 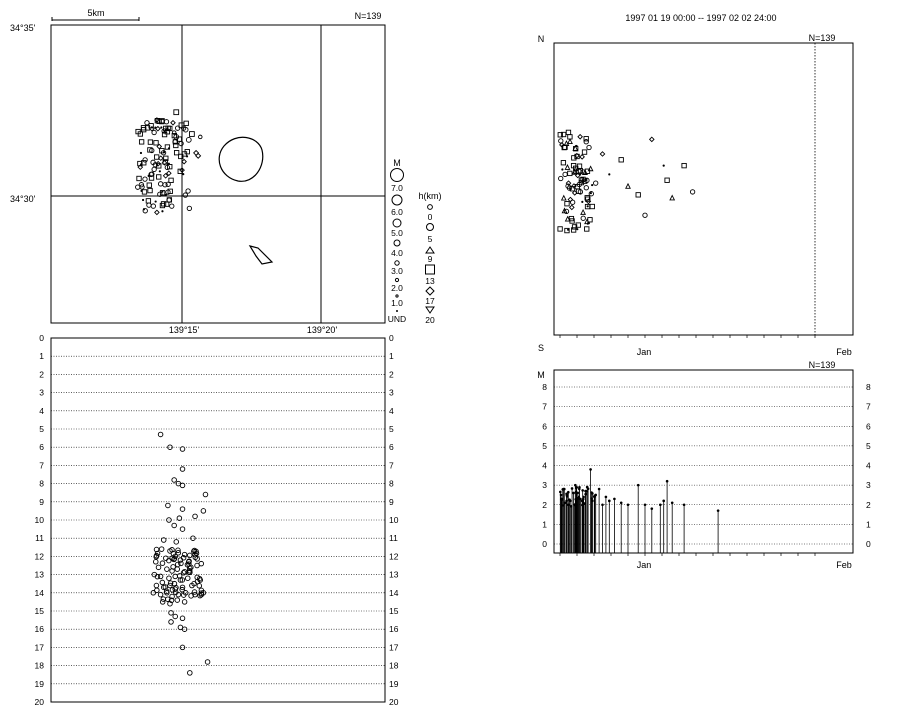 What do you see at coordinates (541, 375) in the screenshot?
I see `mag-y-axis-label: M` at bounding box center [541, 375].